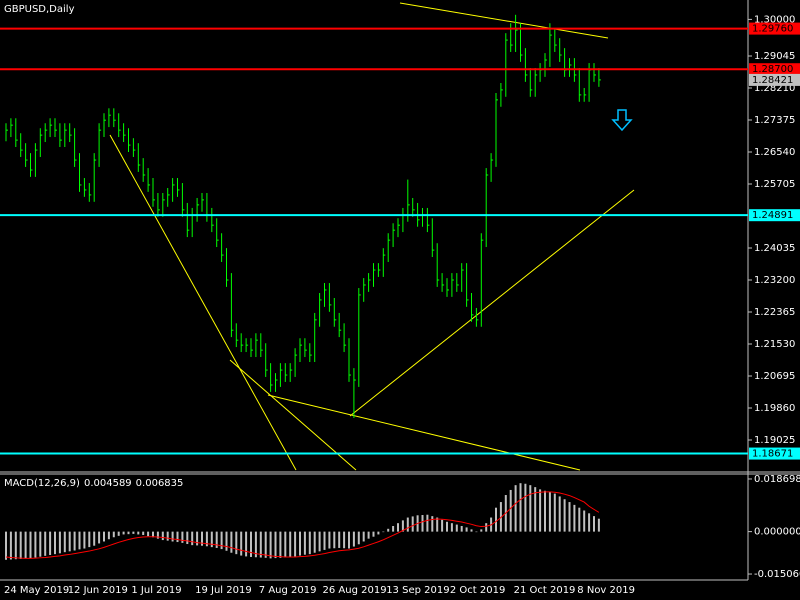 This screenshot has height=600, width=800. I want to click on chart-title: GBPUSD,Daily, so click(39, 9).